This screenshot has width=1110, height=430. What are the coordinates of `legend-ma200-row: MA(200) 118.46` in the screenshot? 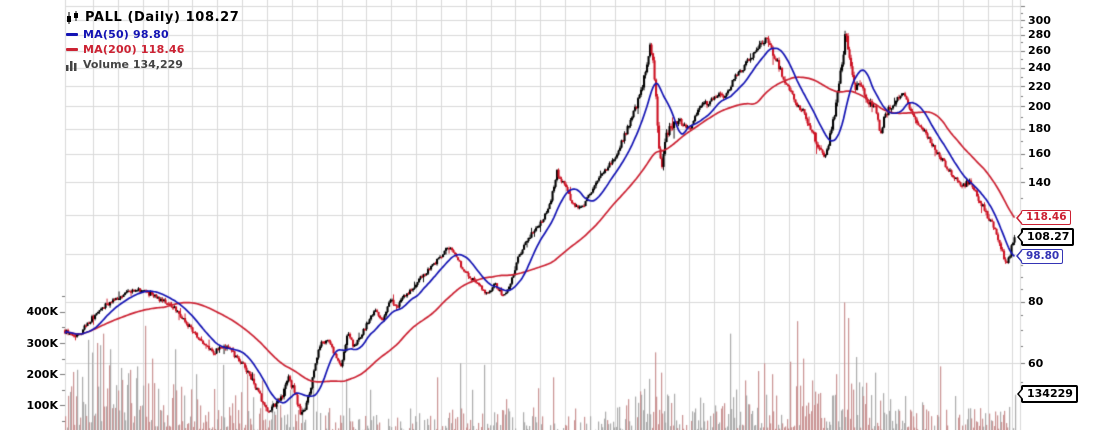 It's located at (125, 49).